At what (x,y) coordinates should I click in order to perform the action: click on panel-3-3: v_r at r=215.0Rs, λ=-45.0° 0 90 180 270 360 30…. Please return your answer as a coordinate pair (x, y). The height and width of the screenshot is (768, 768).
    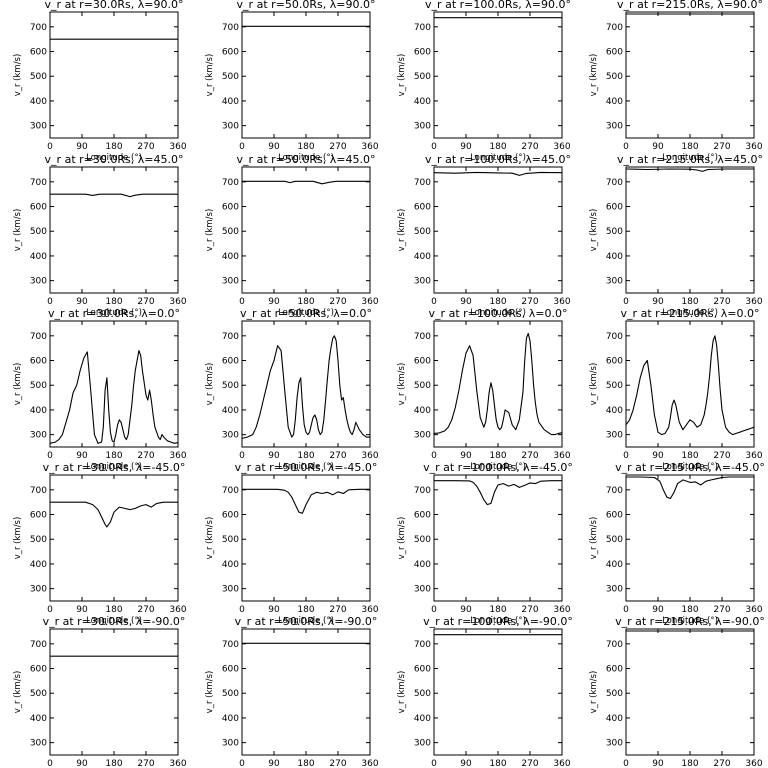
    Looking at the image, I should click on (677, 543).